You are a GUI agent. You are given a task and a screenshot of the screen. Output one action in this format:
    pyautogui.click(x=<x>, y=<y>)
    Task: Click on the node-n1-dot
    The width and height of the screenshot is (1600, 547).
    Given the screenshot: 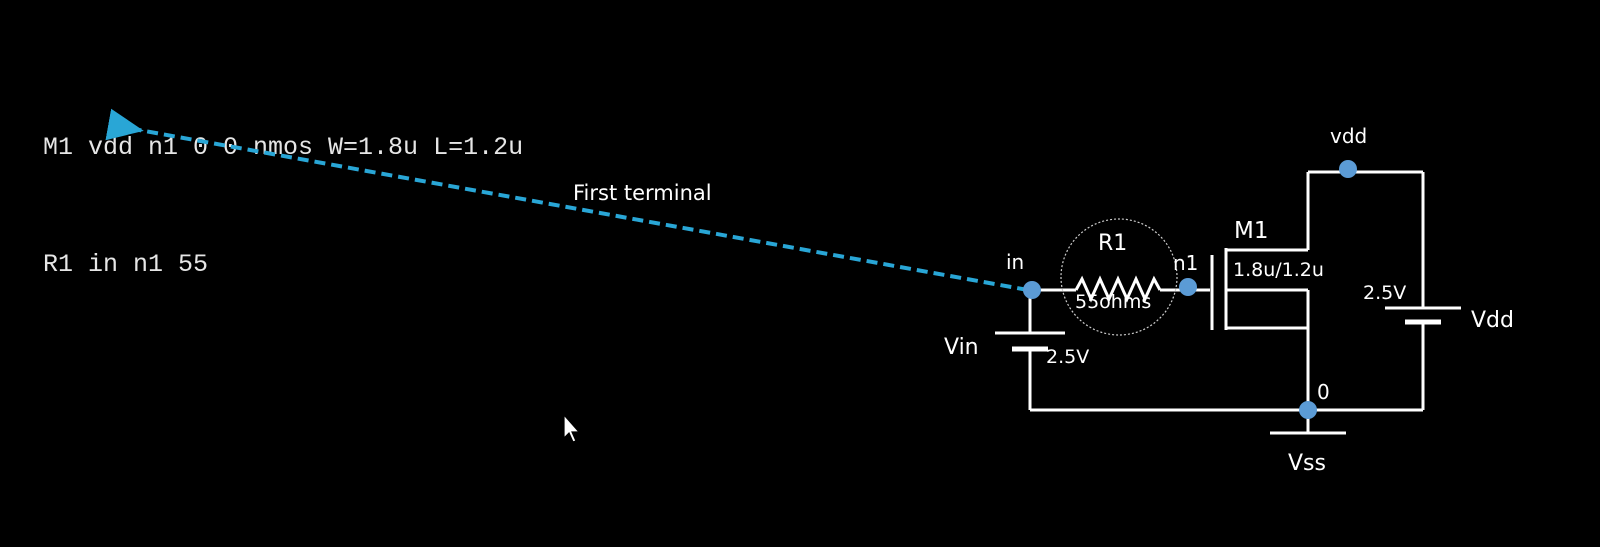 What is the action you would take?
    pyautogui.click(x=1188, y=287)
    